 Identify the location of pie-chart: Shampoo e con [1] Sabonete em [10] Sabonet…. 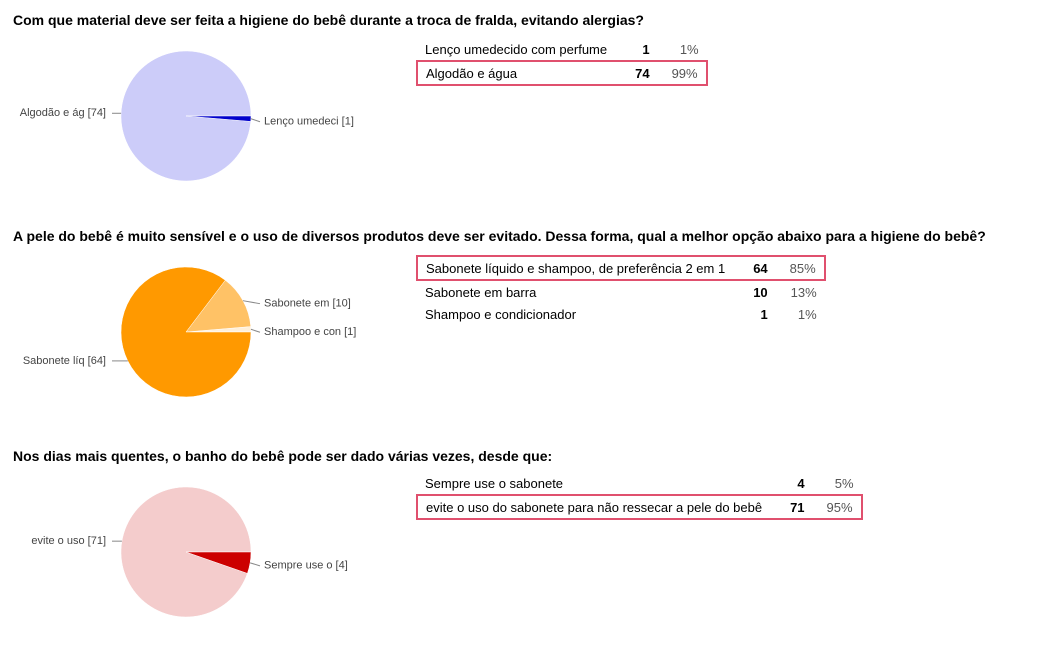
(189, 332).